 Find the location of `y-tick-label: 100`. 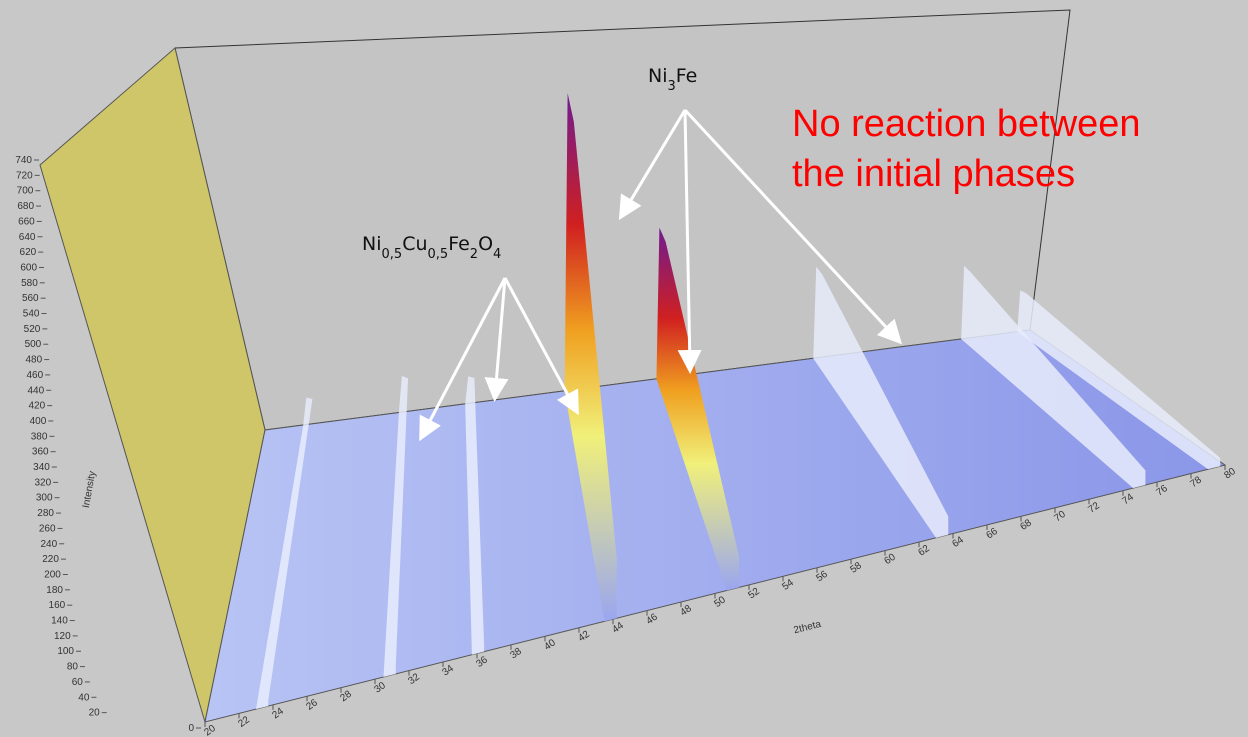

y-tick-label: 100 is located at coordinates (65, 651).